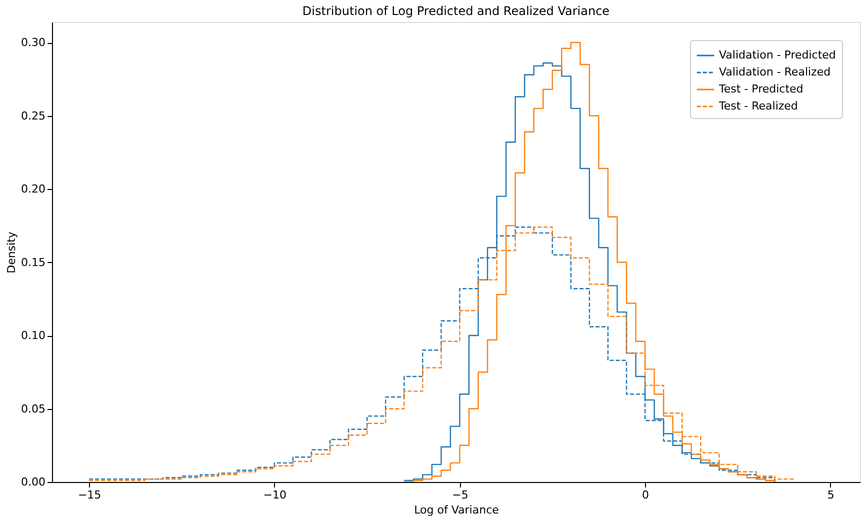  I want to click on legend-label: Test - Predicted, so click(761, 89).